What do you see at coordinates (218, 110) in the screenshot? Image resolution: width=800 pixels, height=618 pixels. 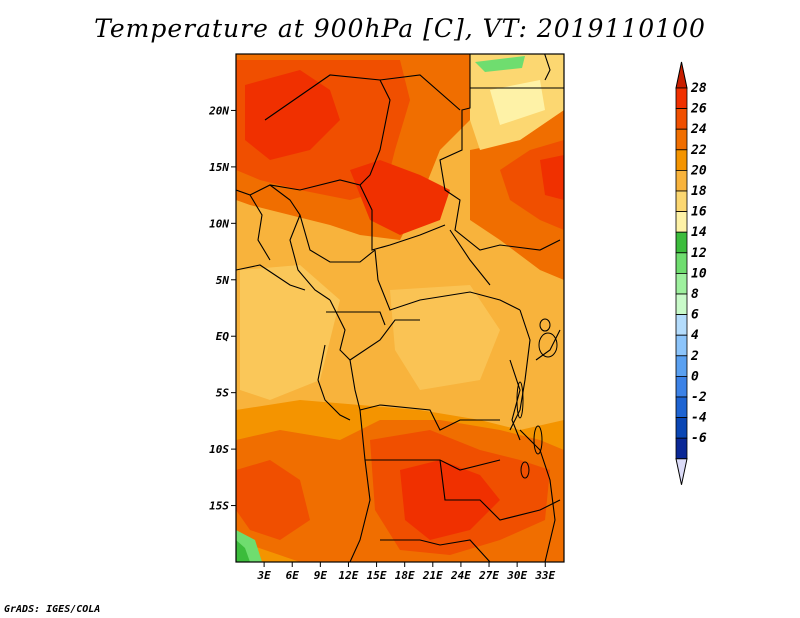 I see `lat-tick-label: 20N` at bounding box center [218, 110].